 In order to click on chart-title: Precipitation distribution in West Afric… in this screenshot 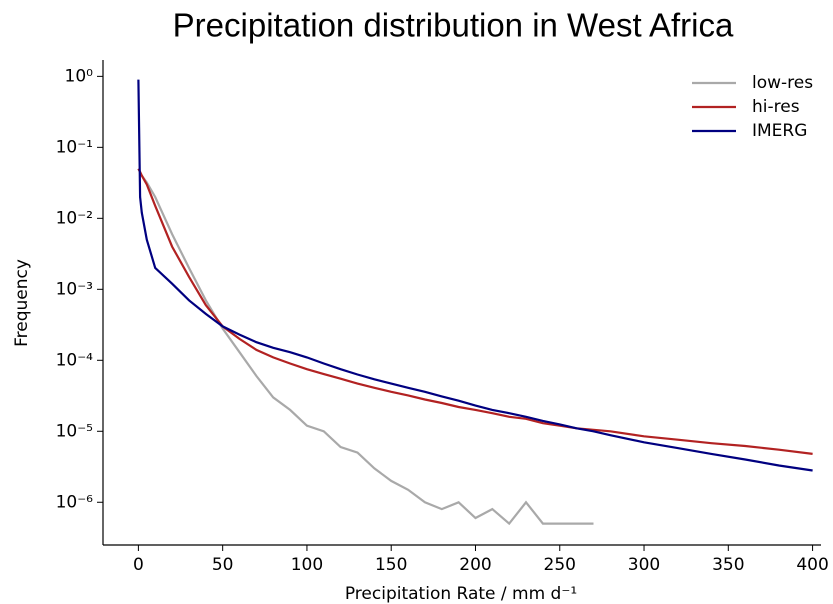, I will do `click(453, 25)`.